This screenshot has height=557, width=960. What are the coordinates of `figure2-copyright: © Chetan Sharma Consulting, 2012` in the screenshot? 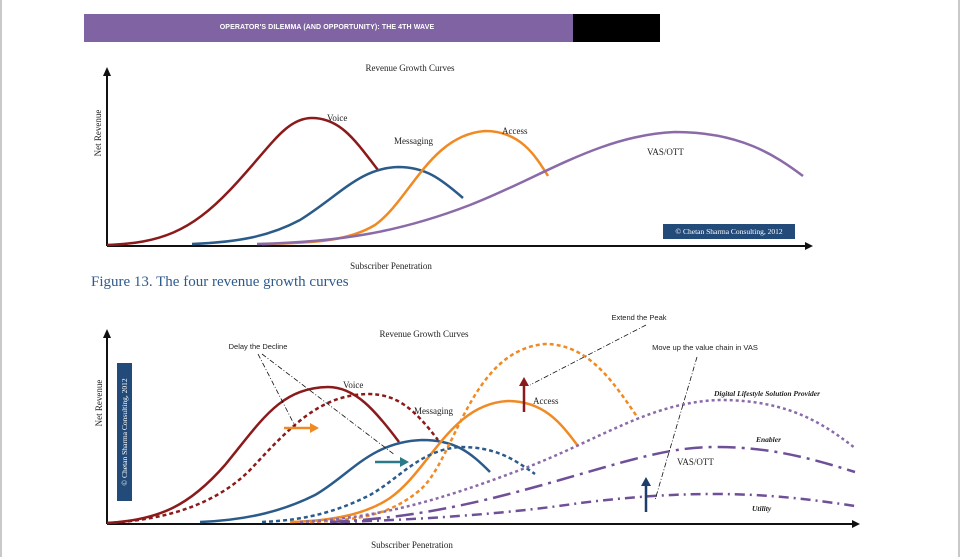 It's located at (124, 431).